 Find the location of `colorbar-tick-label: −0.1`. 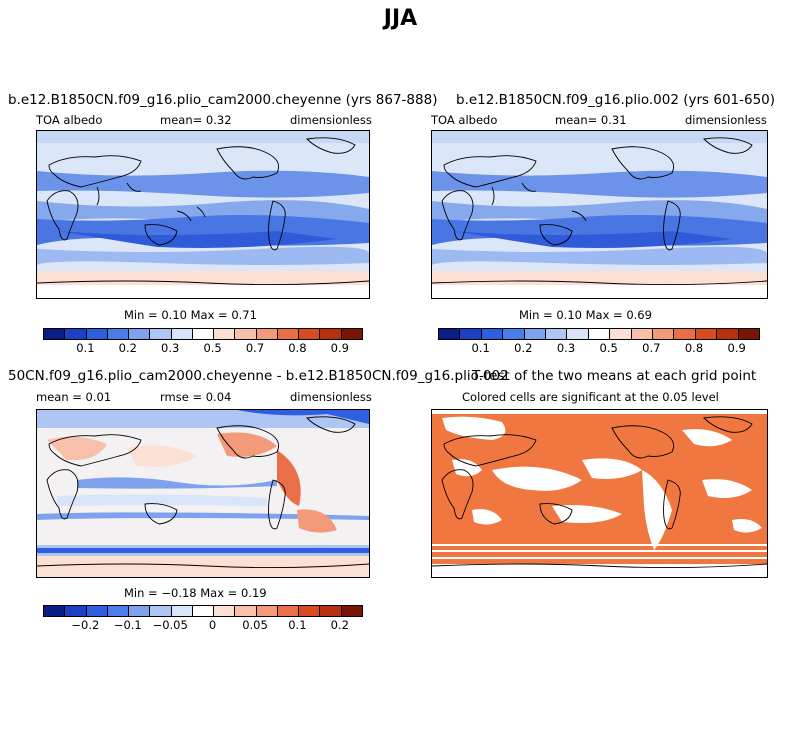

colorbar-tick-label: −0.1 is located at coordinates (127, 625).